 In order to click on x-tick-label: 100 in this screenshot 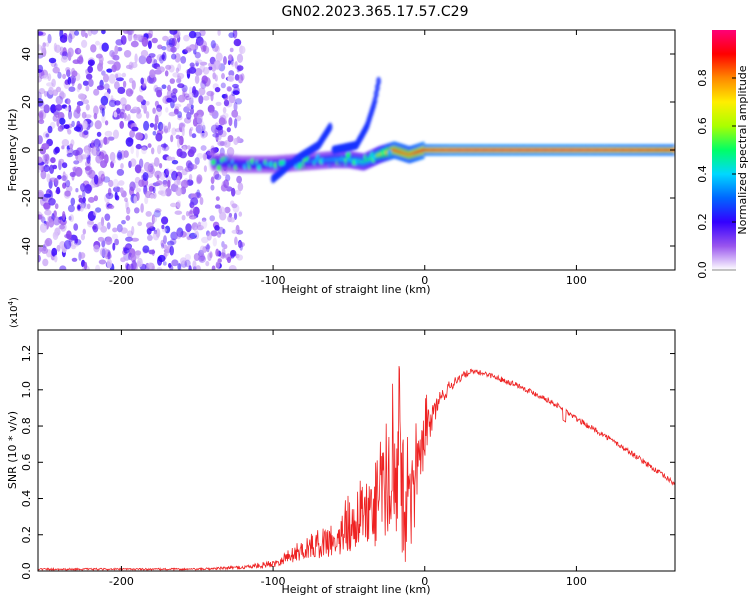, I will do `click(576, 581)`.